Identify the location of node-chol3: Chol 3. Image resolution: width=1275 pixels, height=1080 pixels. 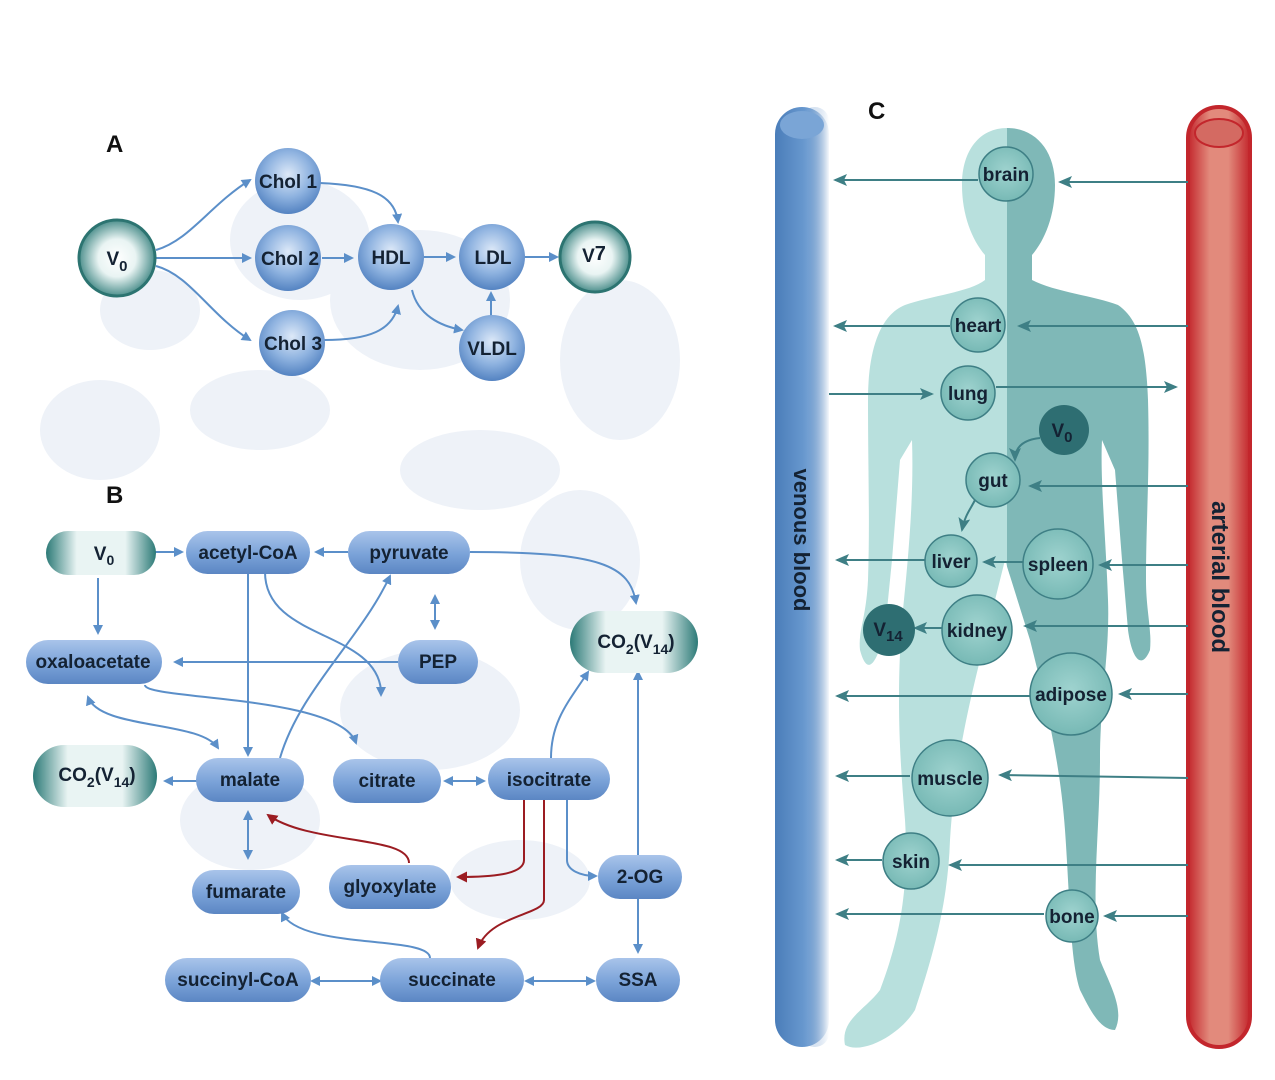
(292, 343).